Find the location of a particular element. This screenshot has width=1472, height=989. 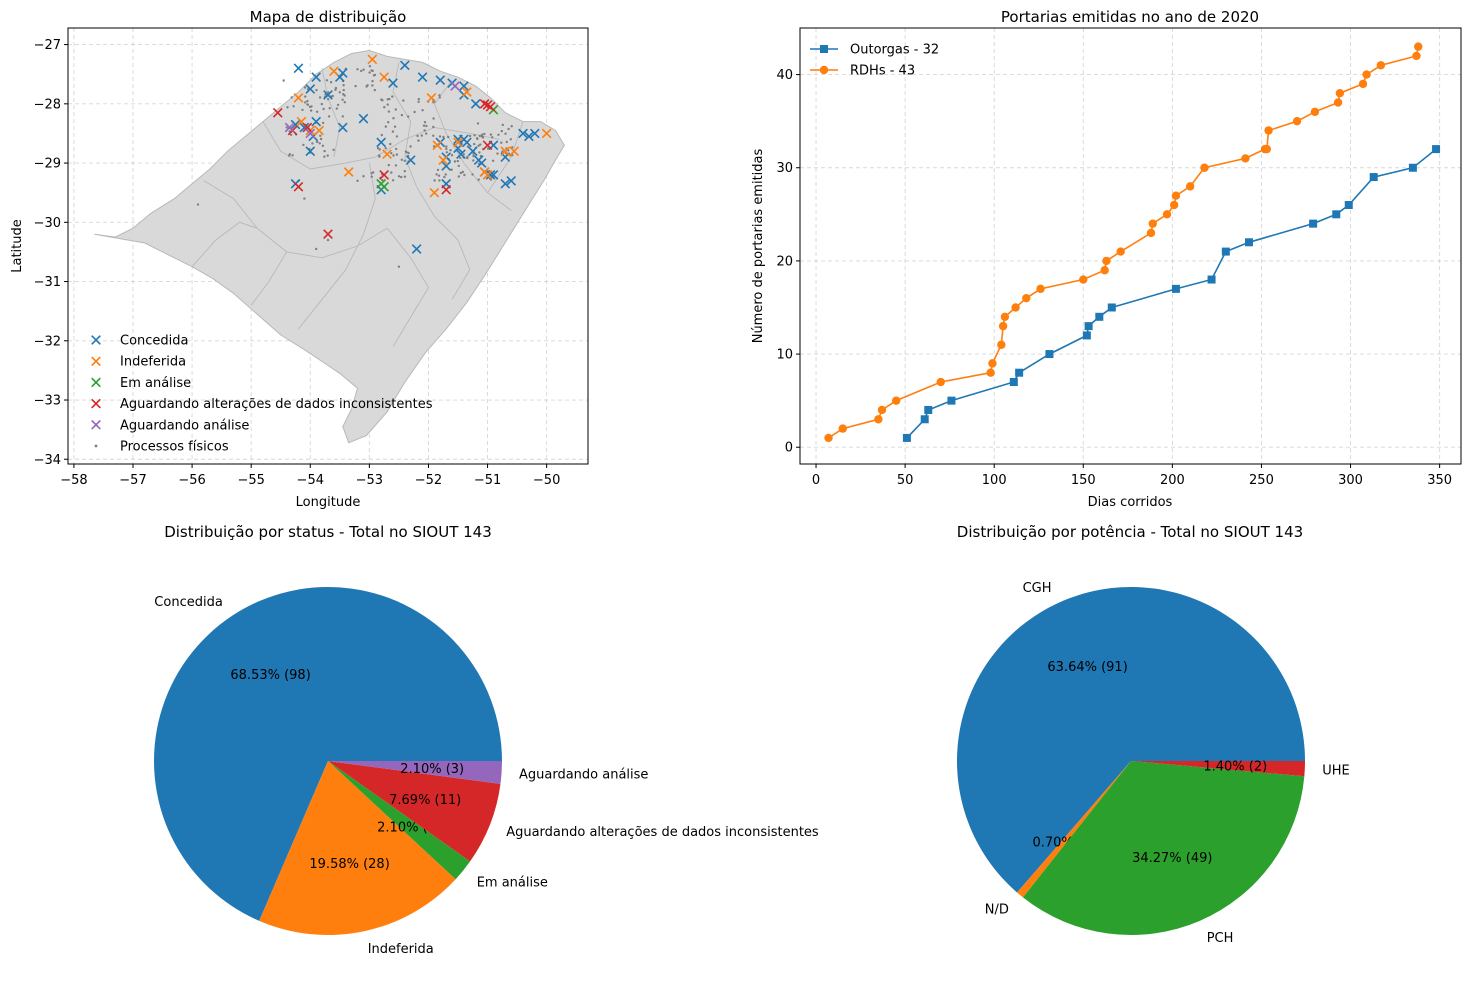

pie-autopct: 63.64% (91) is located at coordinates (1087, 667).